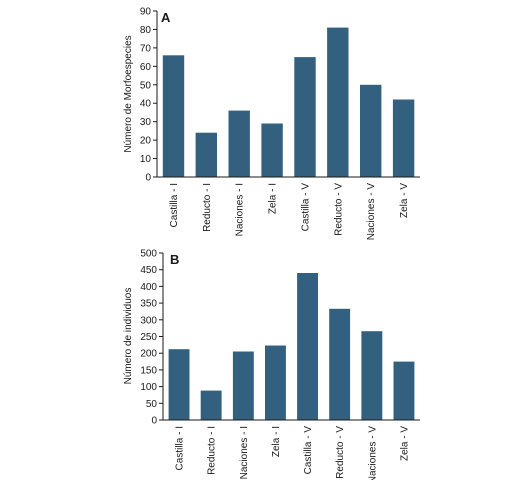  What do you see at coordinates (148, 387) in the screenshot?
I see `y-tick-label-b-100: 100` at bounding box center [148, 387].